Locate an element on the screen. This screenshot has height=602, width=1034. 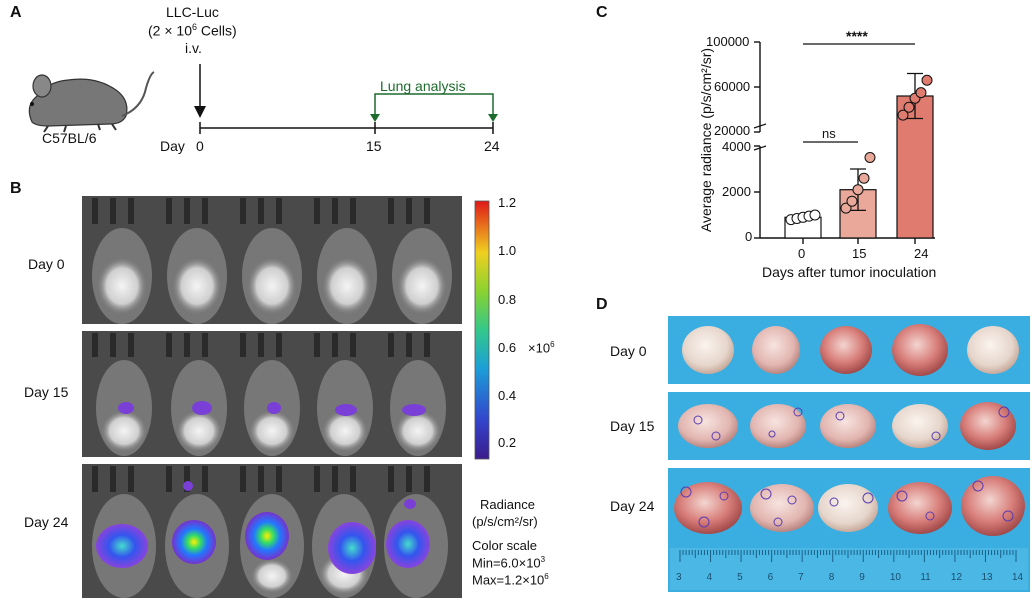
panel-b-label: B is located at coordinates (16, 188).